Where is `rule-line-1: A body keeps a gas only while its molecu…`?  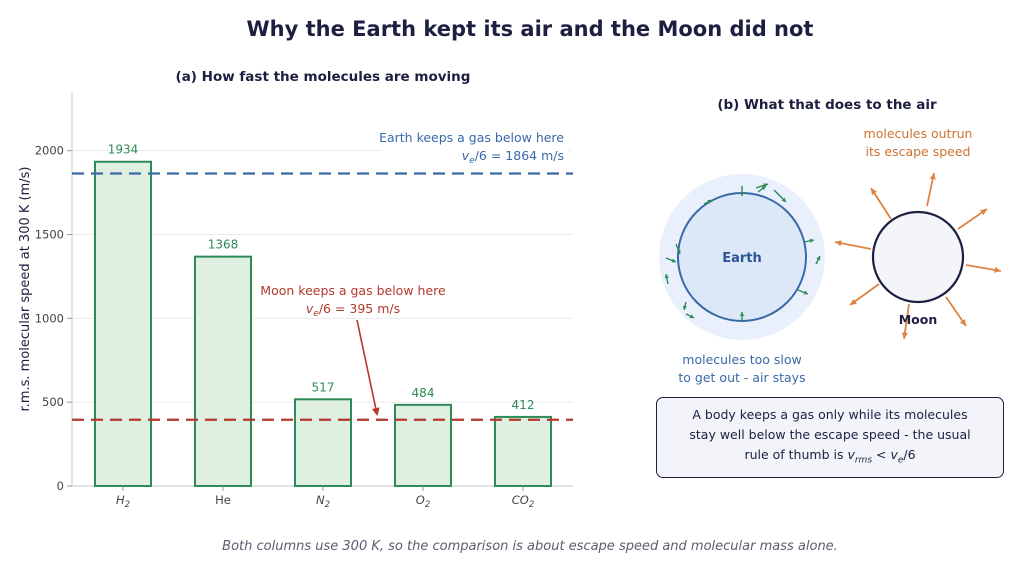
rule-line-1: A body keeps a gas only while its molecu… is located at coordinates (830, 414).